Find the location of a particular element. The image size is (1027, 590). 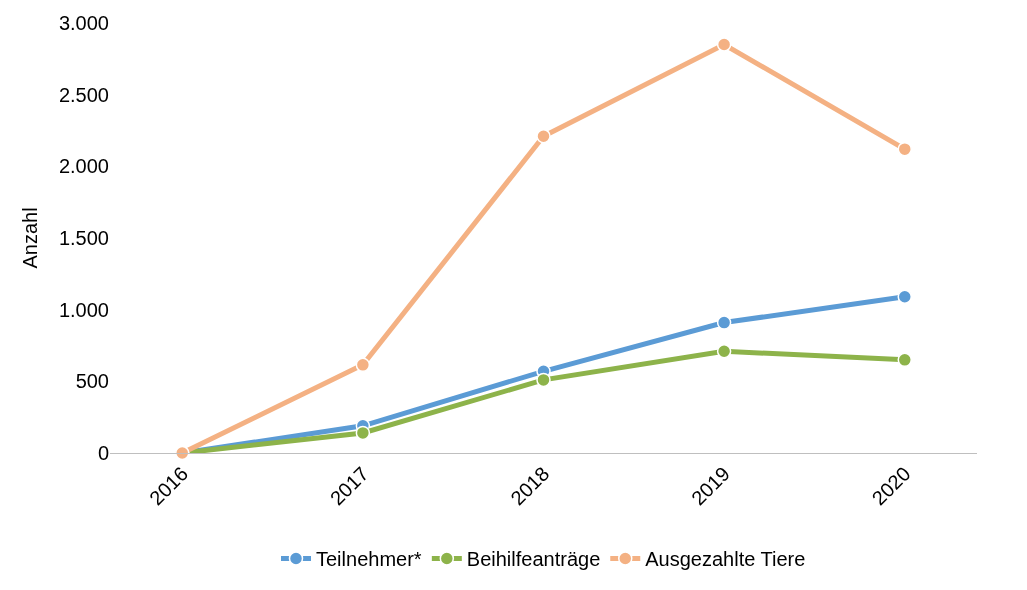

y-tick-label: 3.000 is located at coordinates (83, 23).